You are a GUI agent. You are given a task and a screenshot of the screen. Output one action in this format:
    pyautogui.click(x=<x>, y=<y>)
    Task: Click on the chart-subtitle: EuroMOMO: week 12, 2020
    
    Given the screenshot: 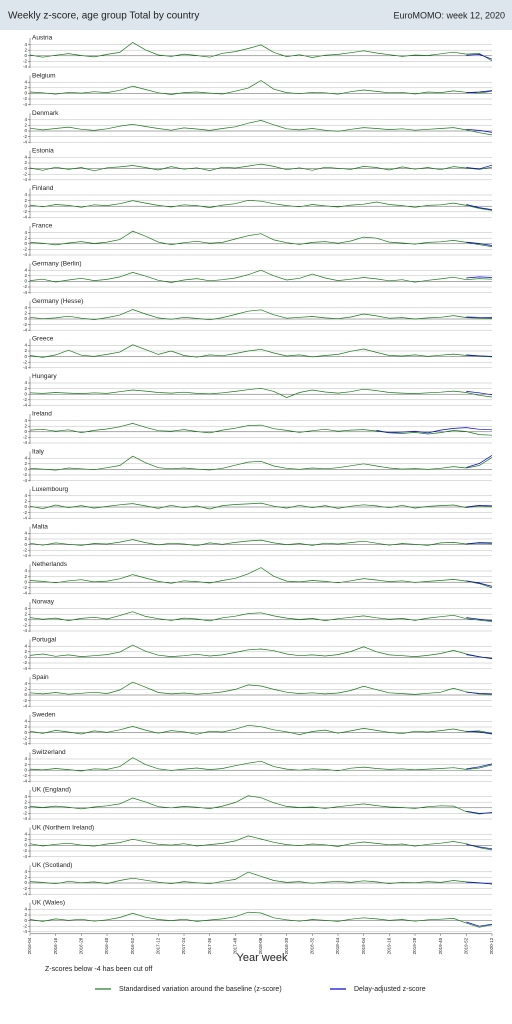 What is the action you would take?
    pyautogui.click(x=449, y=15)
    